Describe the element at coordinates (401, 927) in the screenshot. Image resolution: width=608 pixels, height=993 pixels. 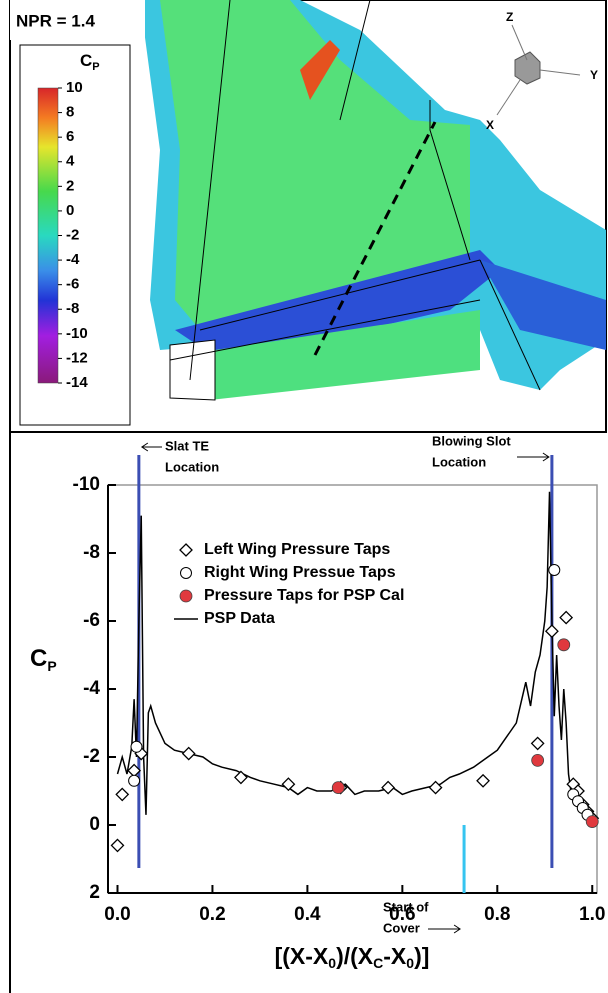
I see `reference-label: Cover` at that location.